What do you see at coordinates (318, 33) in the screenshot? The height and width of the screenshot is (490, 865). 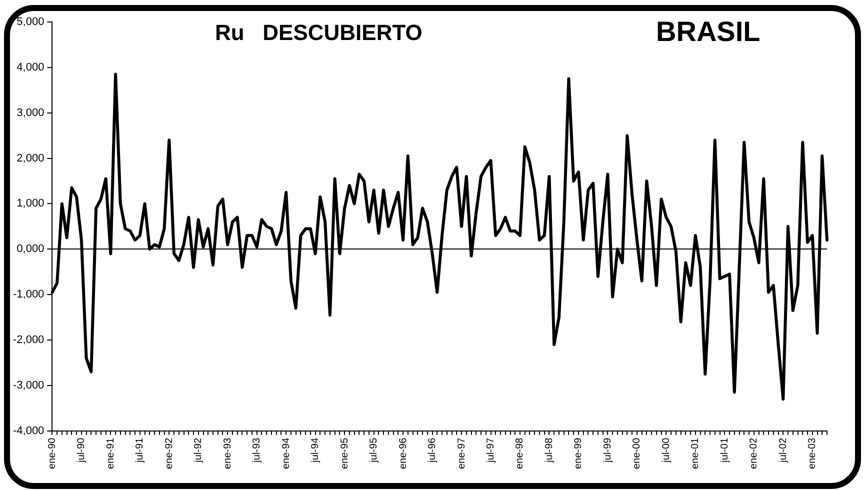 I see `chart-title: Ru DESCUBIERTO` at bounding box center [318, 33].